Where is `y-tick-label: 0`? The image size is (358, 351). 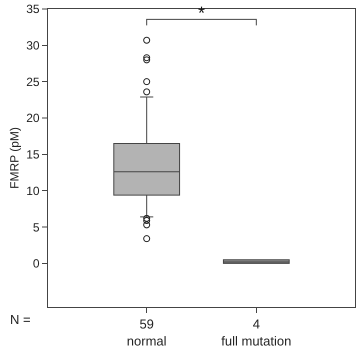
y-tick-label: 0 is located at coordinates (36, 263).